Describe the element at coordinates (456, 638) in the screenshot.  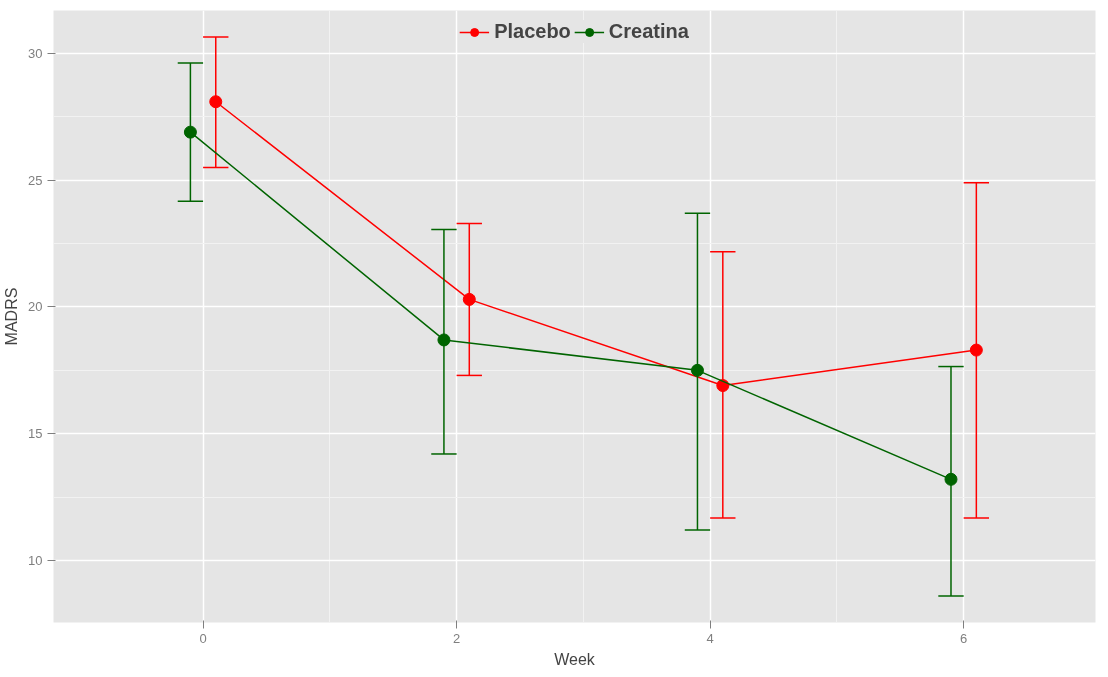
I see `x-tick-label: 2` at that location.